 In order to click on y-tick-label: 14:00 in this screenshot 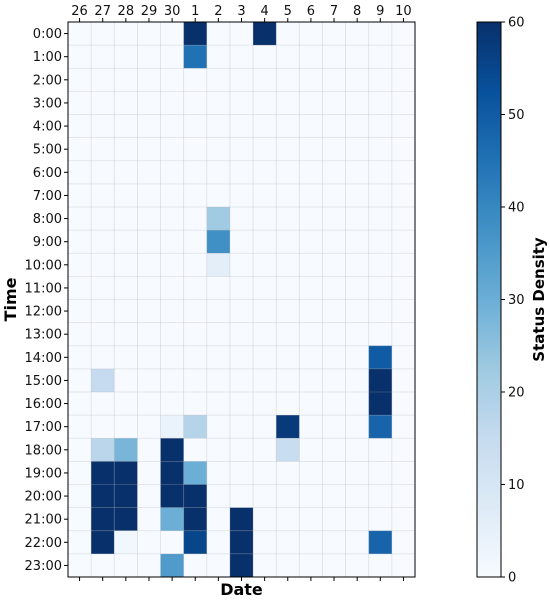, I will do `click(43, 358)`.